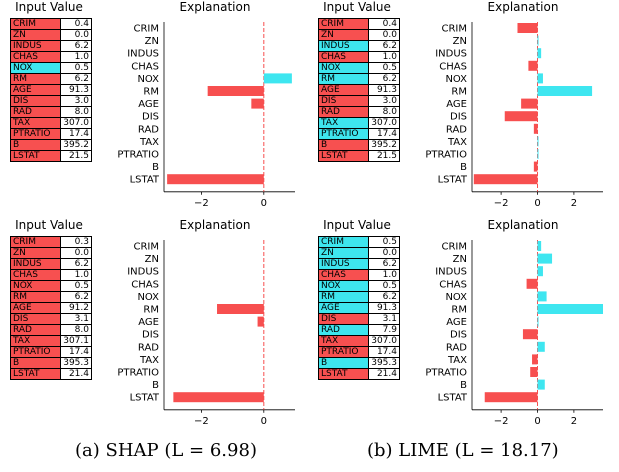  What do you see at coordinates (359, 264) in the screenshot?
I see `table-row: INDUS 6.2` at bounding box center [359, 264].